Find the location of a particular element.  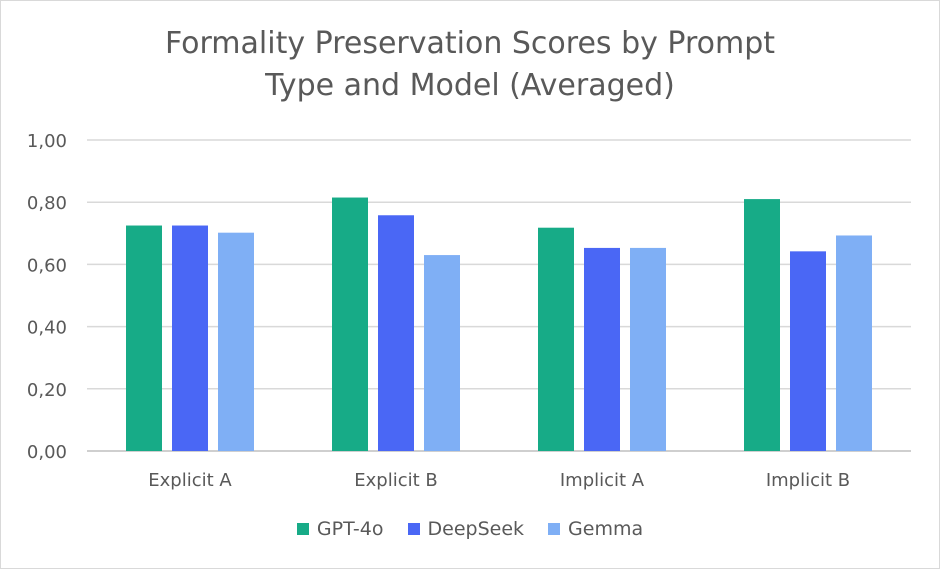

bar-gpt-4o-implicit-a is located at coordinates (556, 339).